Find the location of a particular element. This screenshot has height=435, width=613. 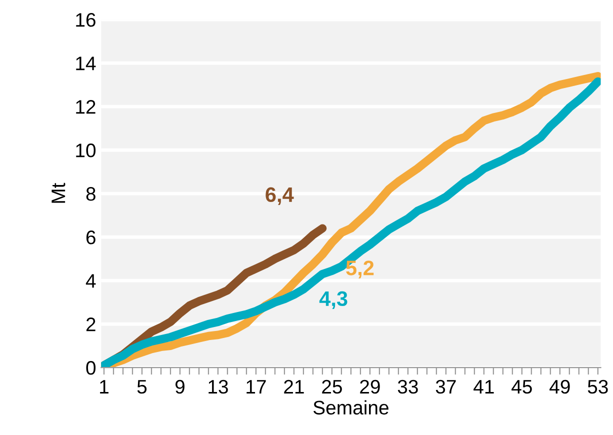

x-tick-label: 45 is located at coordinates (522, 387).